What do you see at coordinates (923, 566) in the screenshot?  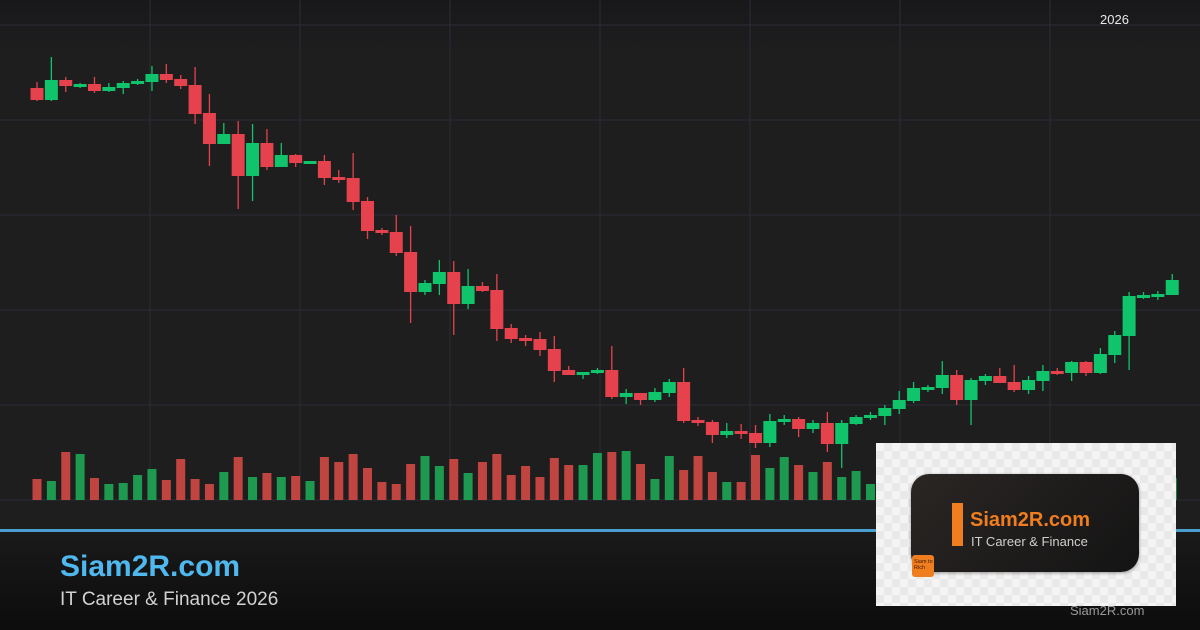 I see `logo-badge: Siam to Rich` at bounding box center [923, 566].